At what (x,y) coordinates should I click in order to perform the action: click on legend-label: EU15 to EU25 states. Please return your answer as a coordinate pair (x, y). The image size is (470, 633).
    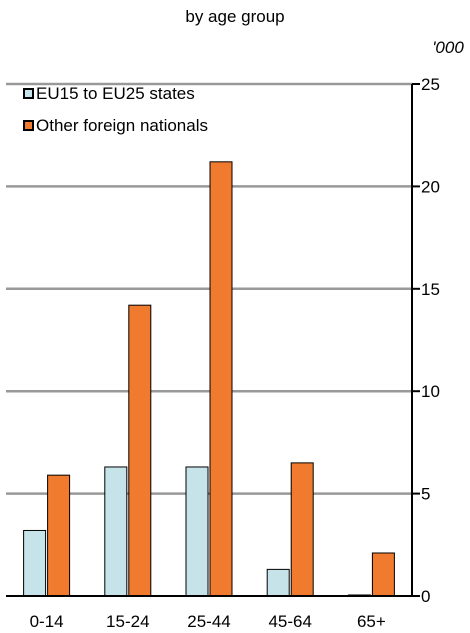
    Looking at the image, I should click on (115, 93).